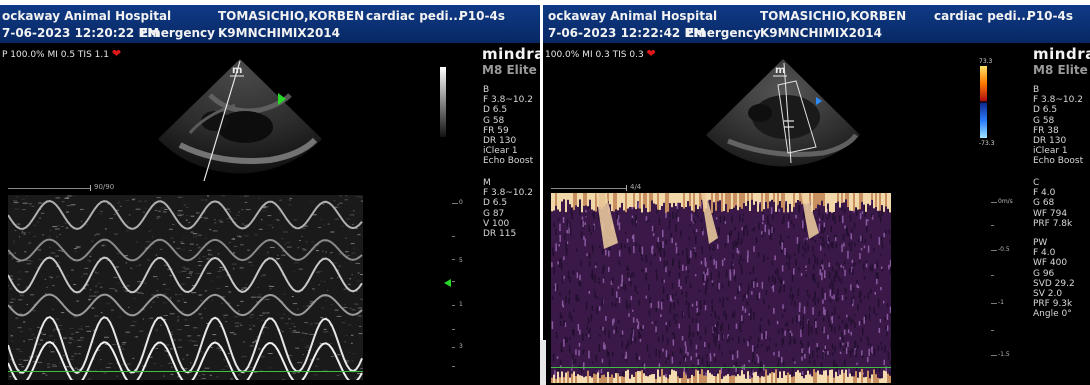  I want to click on acoustic-output-status: P 100.0% MI 0.5 TIS 1.1 ❤, so click(62, 53).